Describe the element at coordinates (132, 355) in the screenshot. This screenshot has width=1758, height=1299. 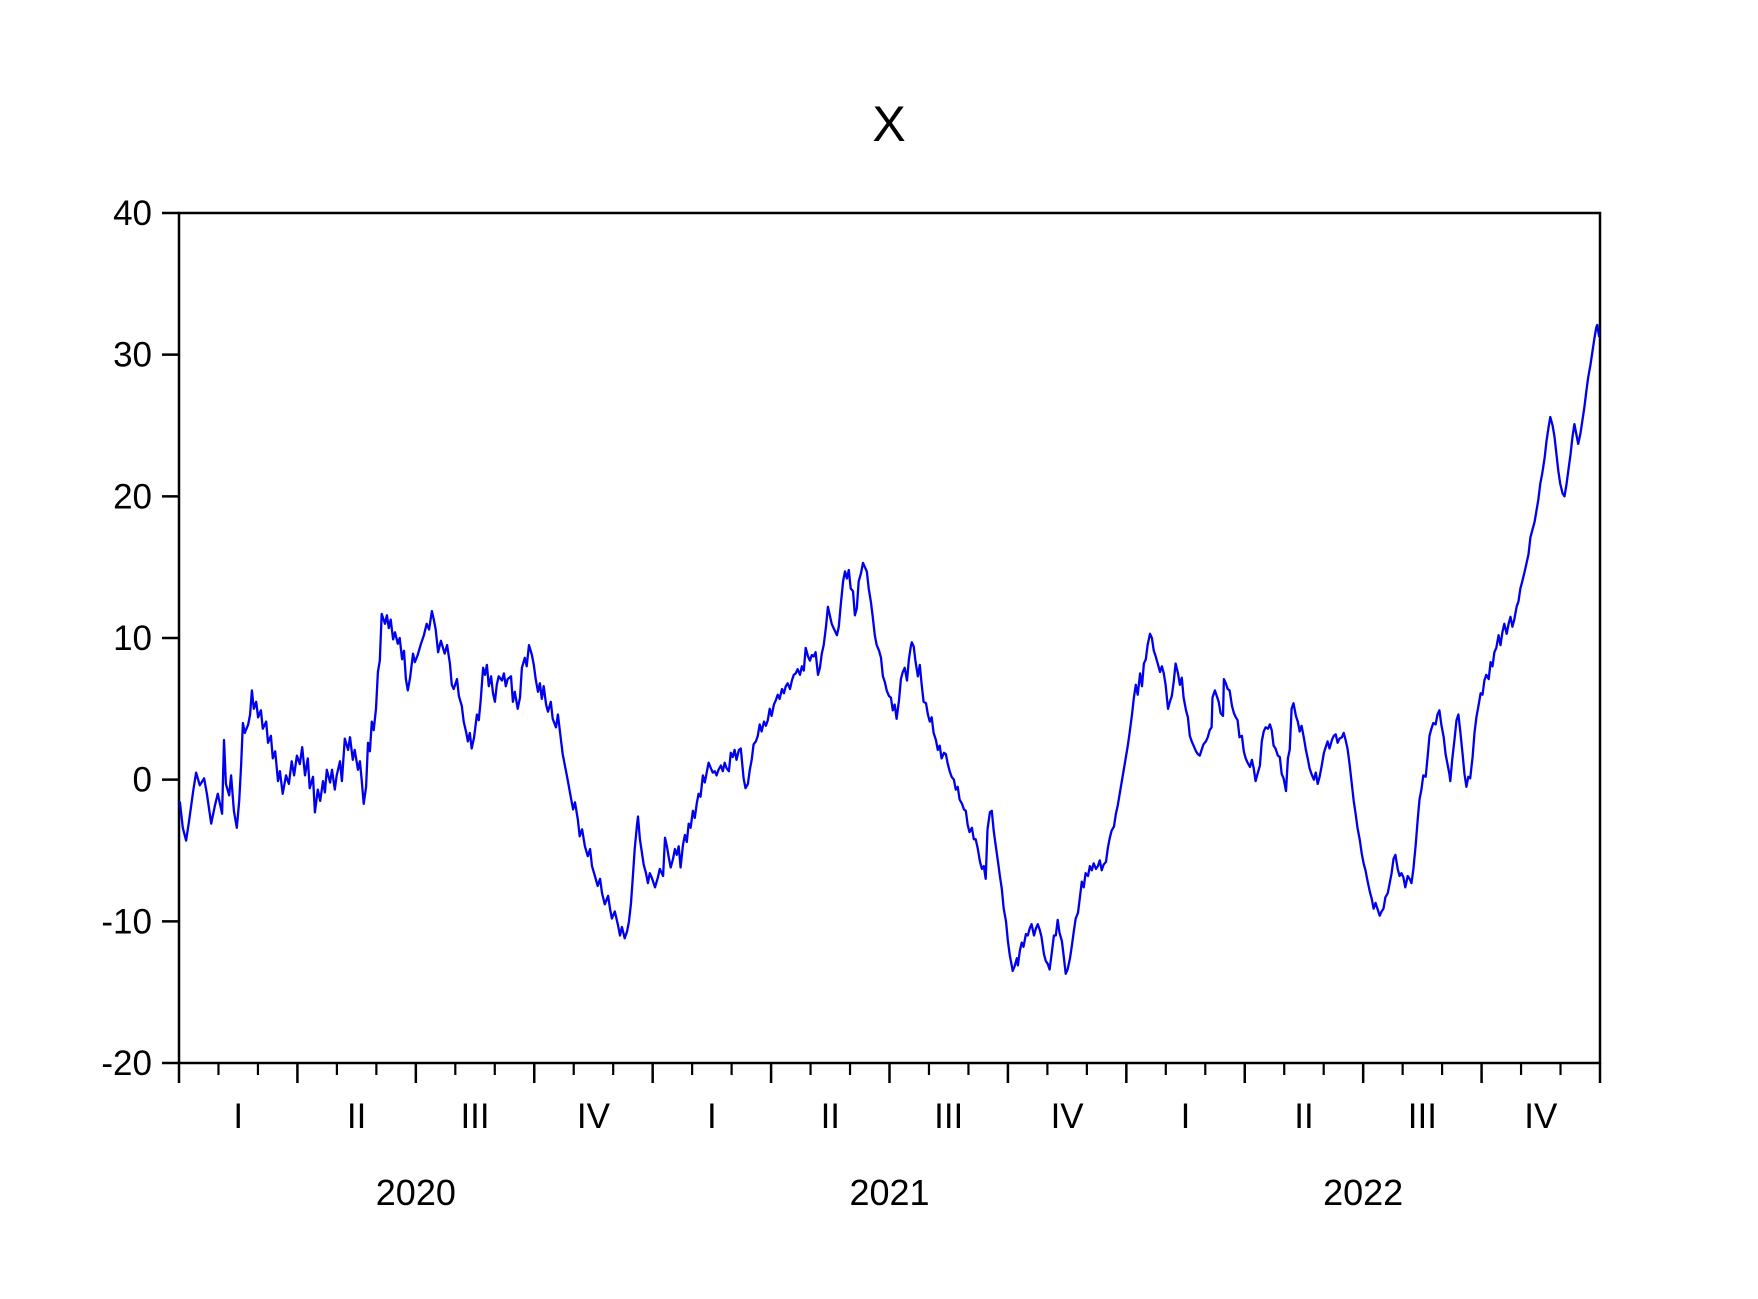
I see `y-axis-tick-label: 30` at that location.